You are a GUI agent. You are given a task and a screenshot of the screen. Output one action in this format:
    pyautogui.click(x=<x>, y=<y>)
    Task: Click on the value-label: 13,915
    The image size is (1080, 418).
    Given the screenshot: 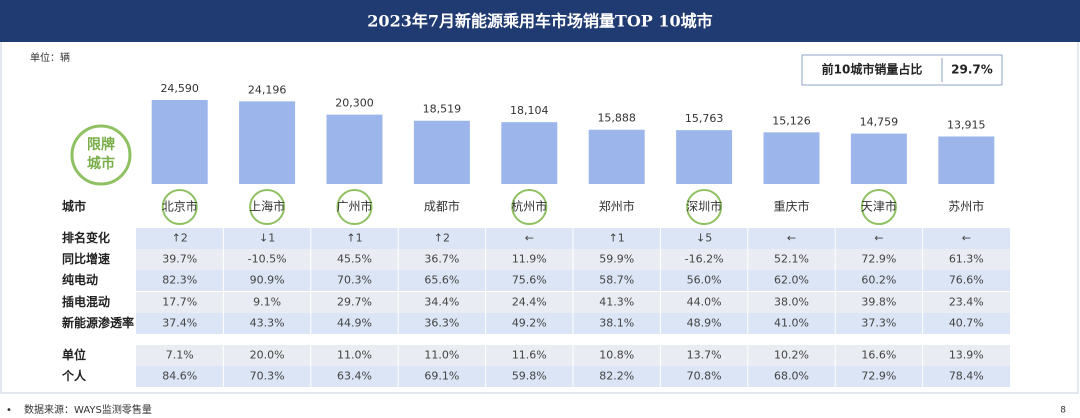 What is the action you would take?
    pyautogui.click(x=966, y=124)
    